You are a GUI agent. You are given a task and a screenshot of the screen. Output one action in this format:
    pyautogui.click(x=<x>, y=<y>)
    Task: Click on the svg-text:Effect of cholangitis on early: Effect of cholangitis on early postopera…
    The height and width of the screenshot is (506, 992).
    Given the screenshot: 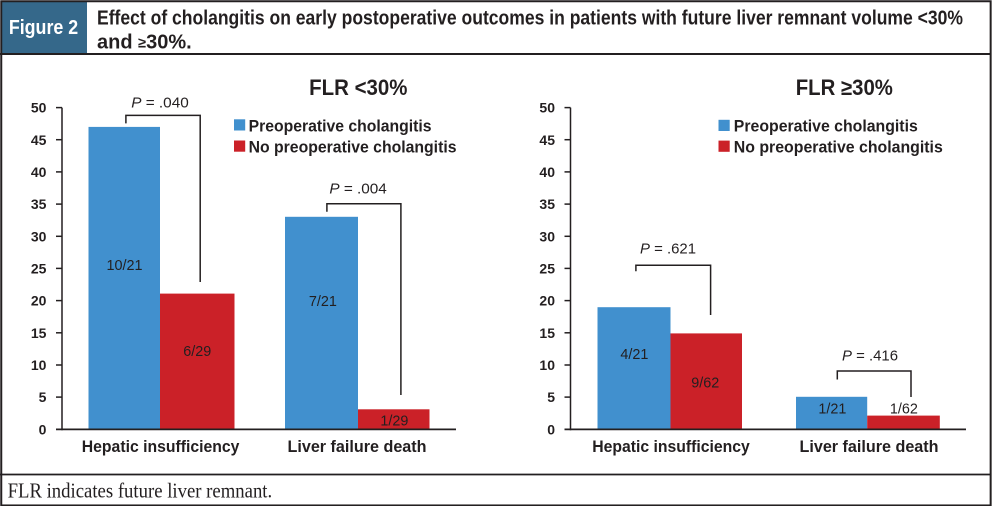 What is the action you would take?
    pyautogui.click(x=530, y=18)
    